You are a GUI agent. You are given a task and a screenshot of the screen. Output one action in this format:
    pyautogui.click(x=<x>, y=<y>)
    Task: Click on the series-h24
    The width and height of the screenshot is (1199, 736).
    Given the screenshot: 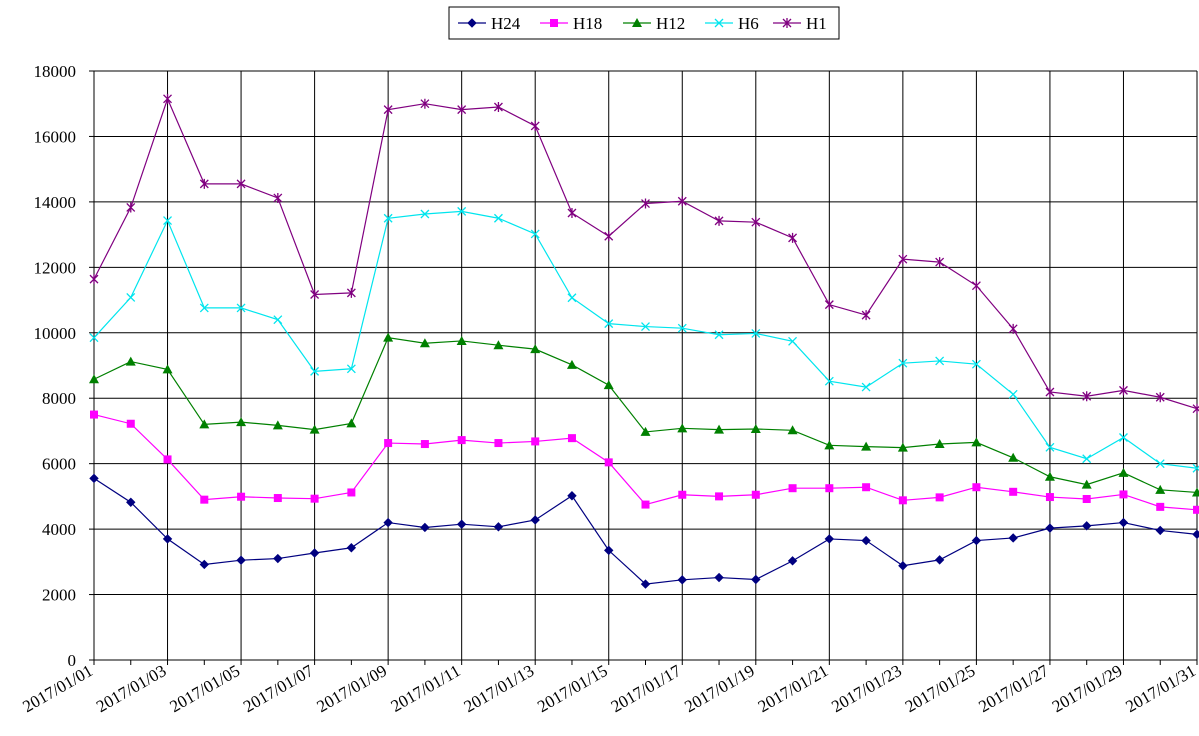 What is the action you would take?
    pyautogui.click(x=644, y=531)
    